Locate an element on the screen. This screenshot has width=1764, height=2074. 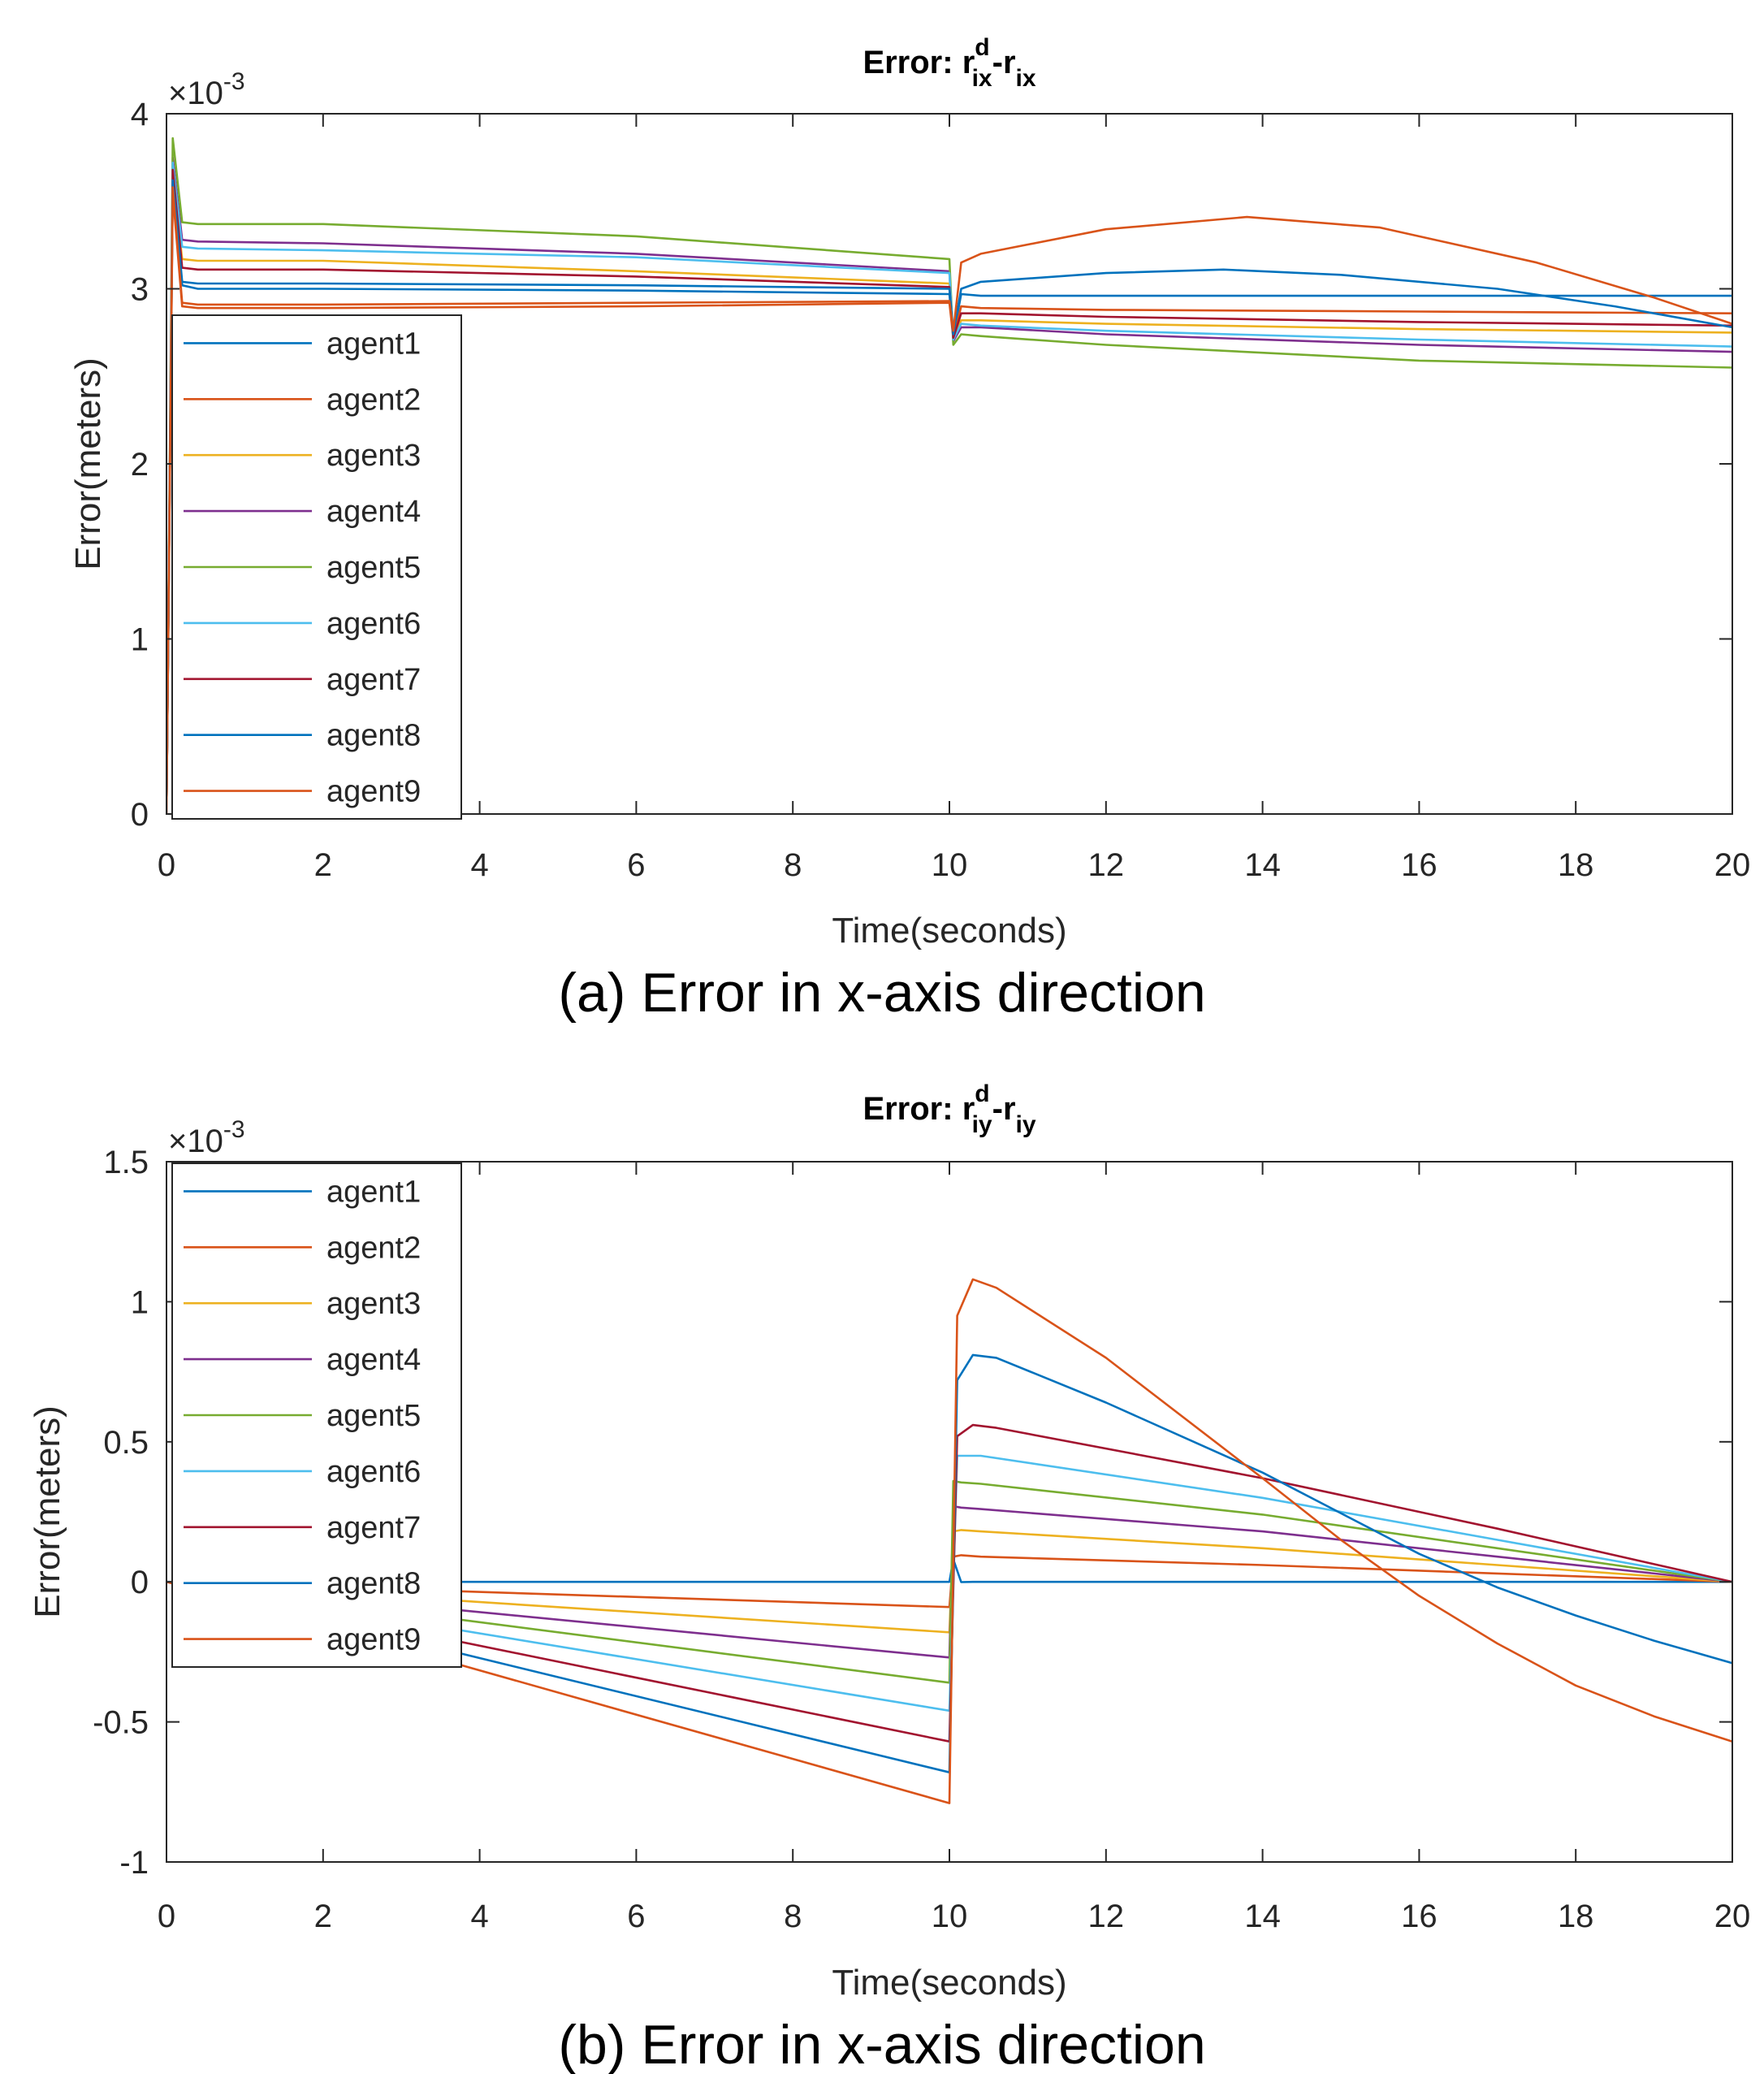
y-tick-label: 2 is located at coordinates (140, 465).